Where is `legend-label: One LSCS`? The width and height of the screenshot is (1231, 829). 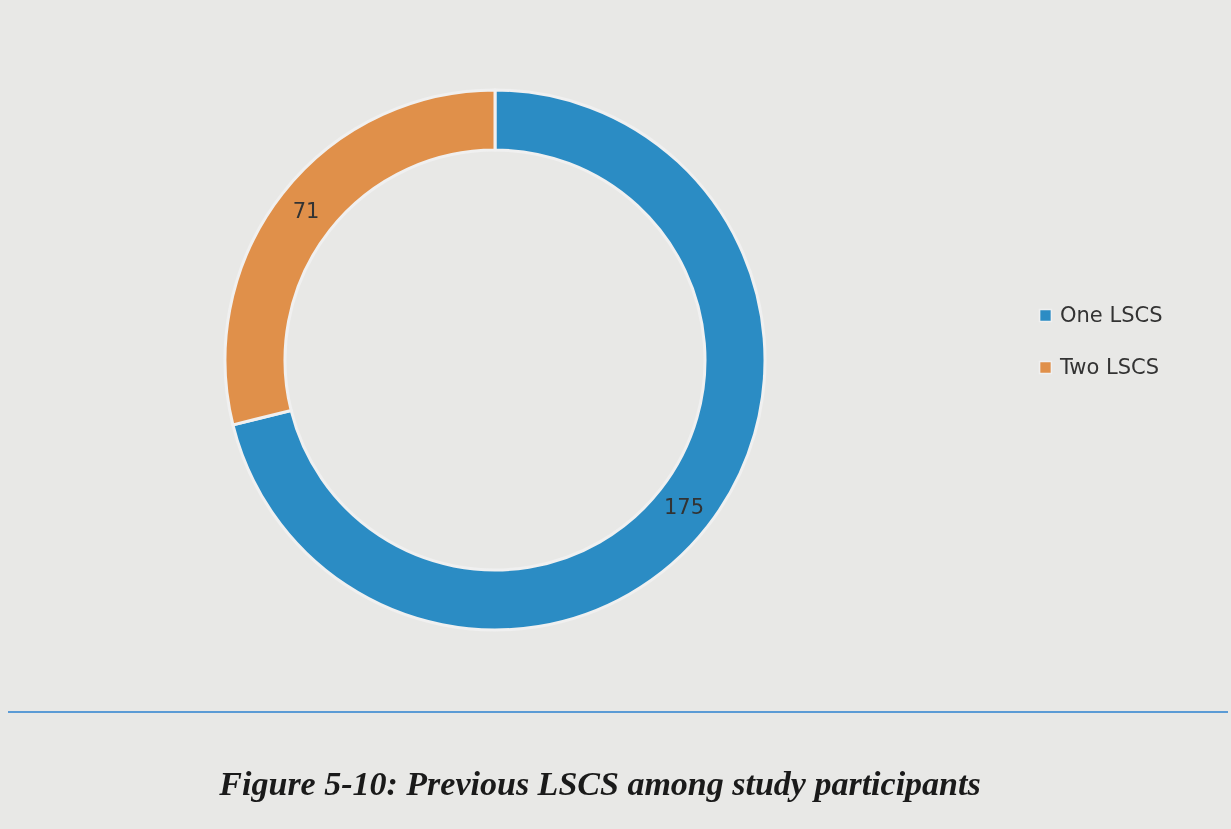 legend-label: One LSCS is located at coordinates (1111, 314).